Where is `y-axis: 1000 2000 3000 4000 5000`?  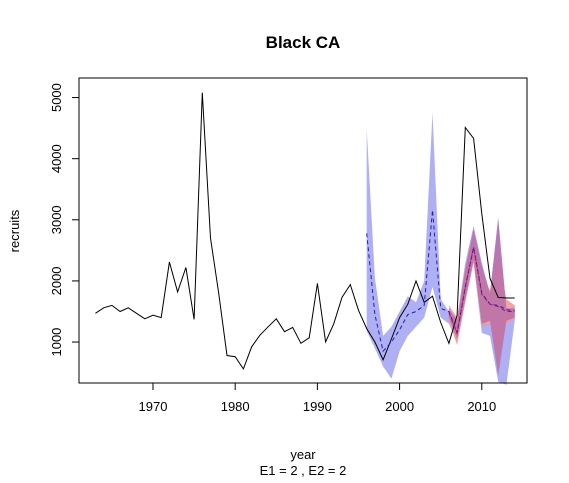
y-axis: 1000 2000 3000 4000 5000 is located at coordinates (64, 220).